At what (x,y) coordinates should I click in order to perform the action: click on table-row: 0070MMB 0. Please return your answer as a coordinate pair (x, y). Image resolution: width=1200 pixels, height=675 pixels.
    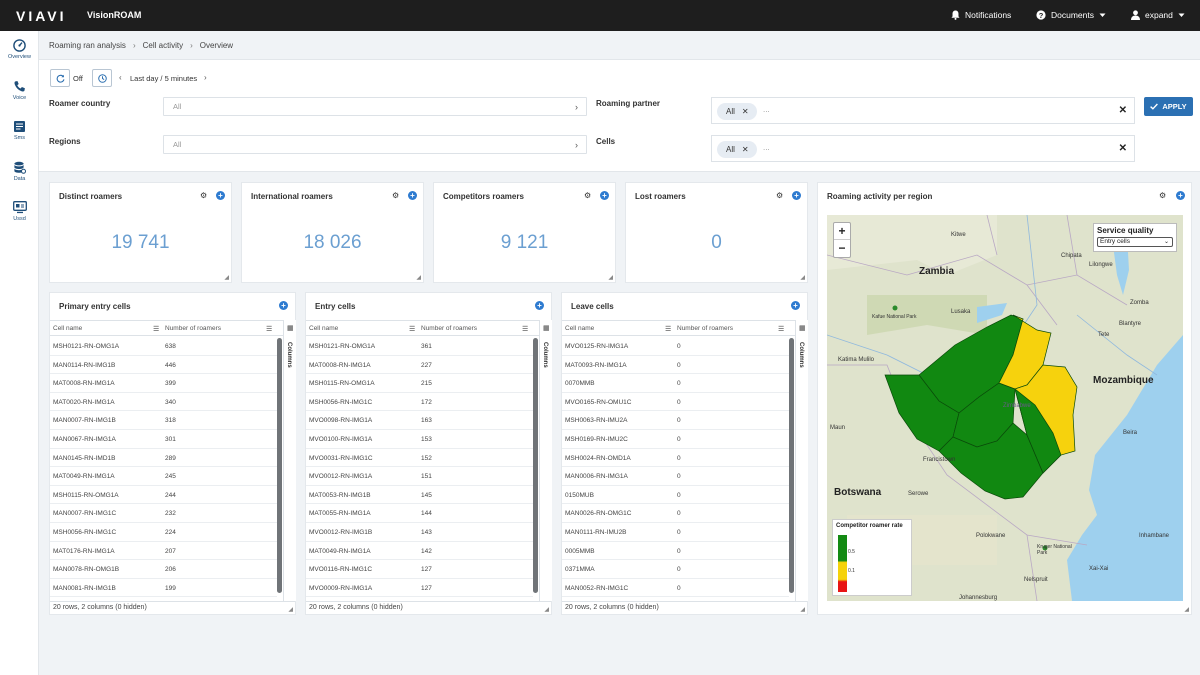
    Looking at the image, I should click on (675, 383).